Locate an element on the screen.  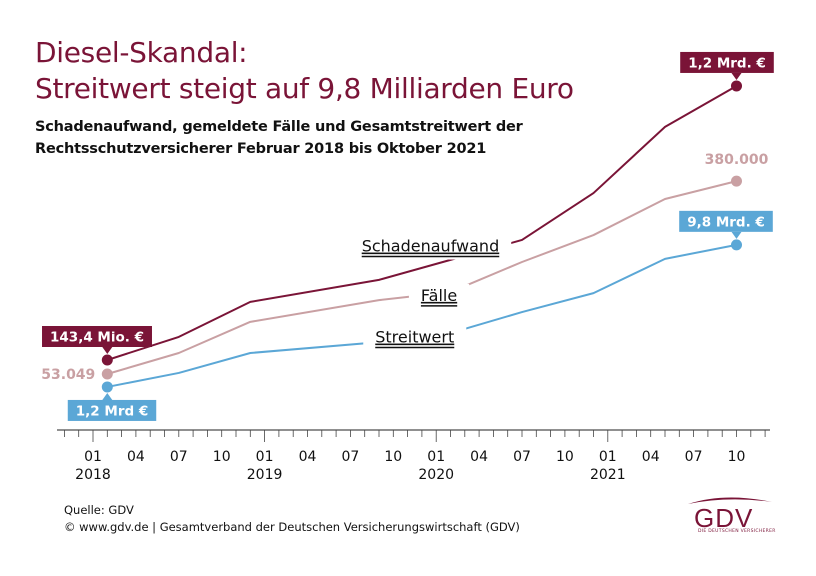
callout-streitwert-end-pointer is located at coordinates (736, 235).